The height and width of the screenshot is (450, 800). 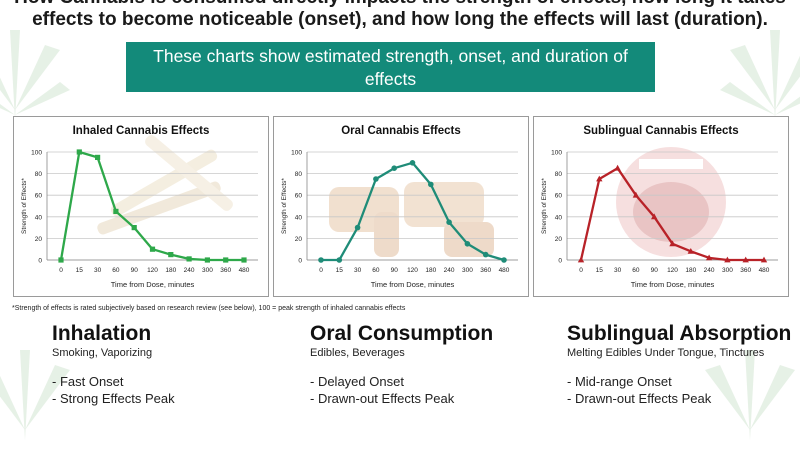 I want to click on method-point: - Delayed Onset, so click(x=357, y=381).